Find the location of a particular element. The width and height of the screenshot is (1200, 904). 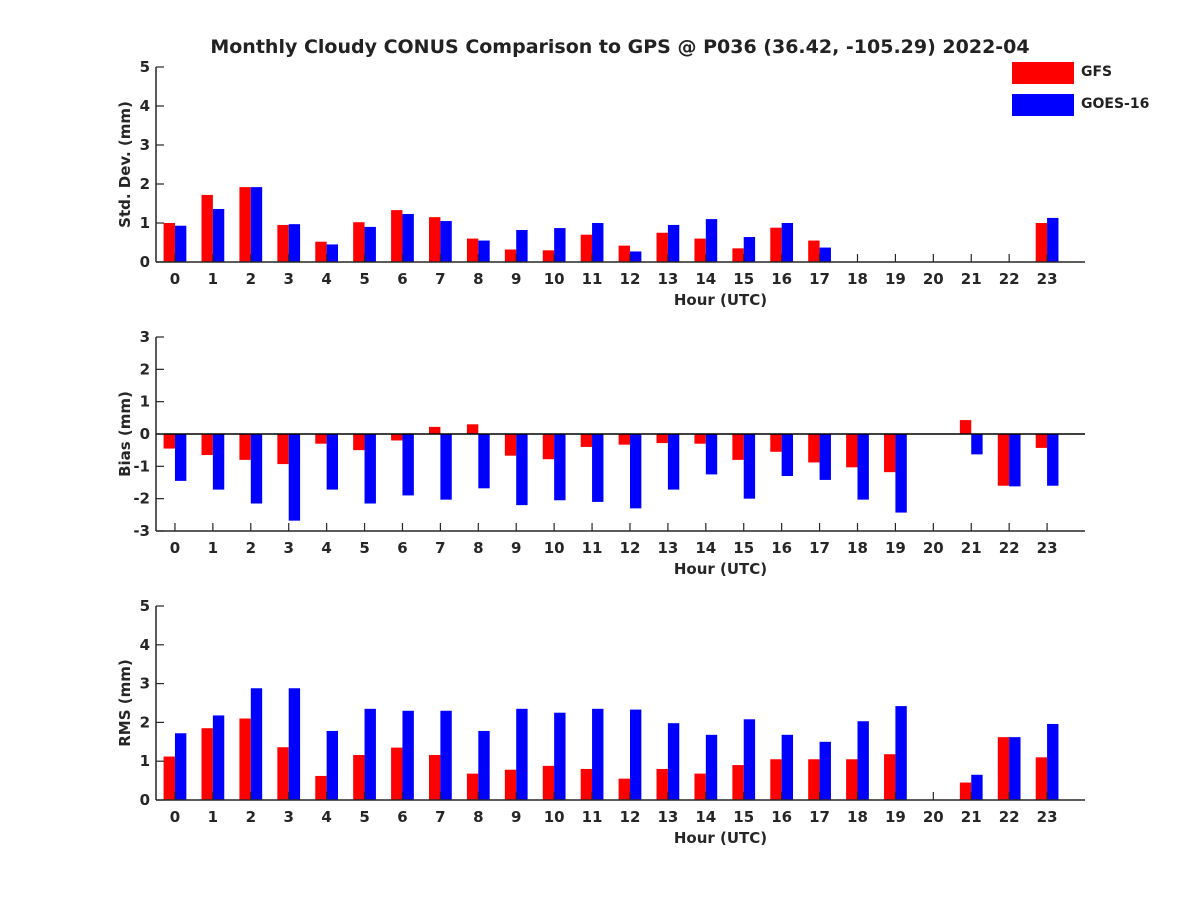

x-tick-label: 9 is located at coordinates (516, 817).